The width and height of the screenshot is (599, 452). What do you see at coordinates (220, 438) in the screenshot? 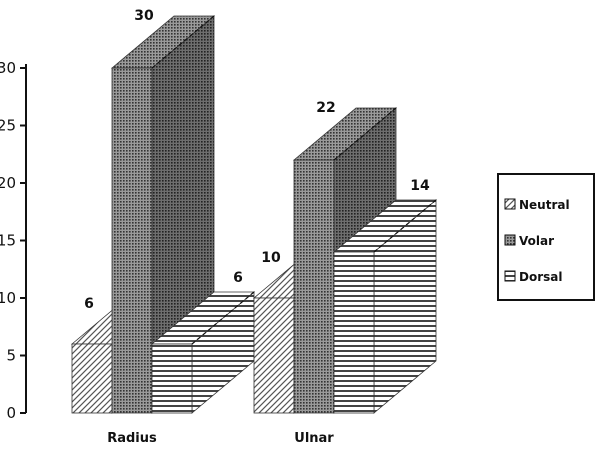
I see `category-labels: Radius Ulnar` at bounding box center [220, 438].